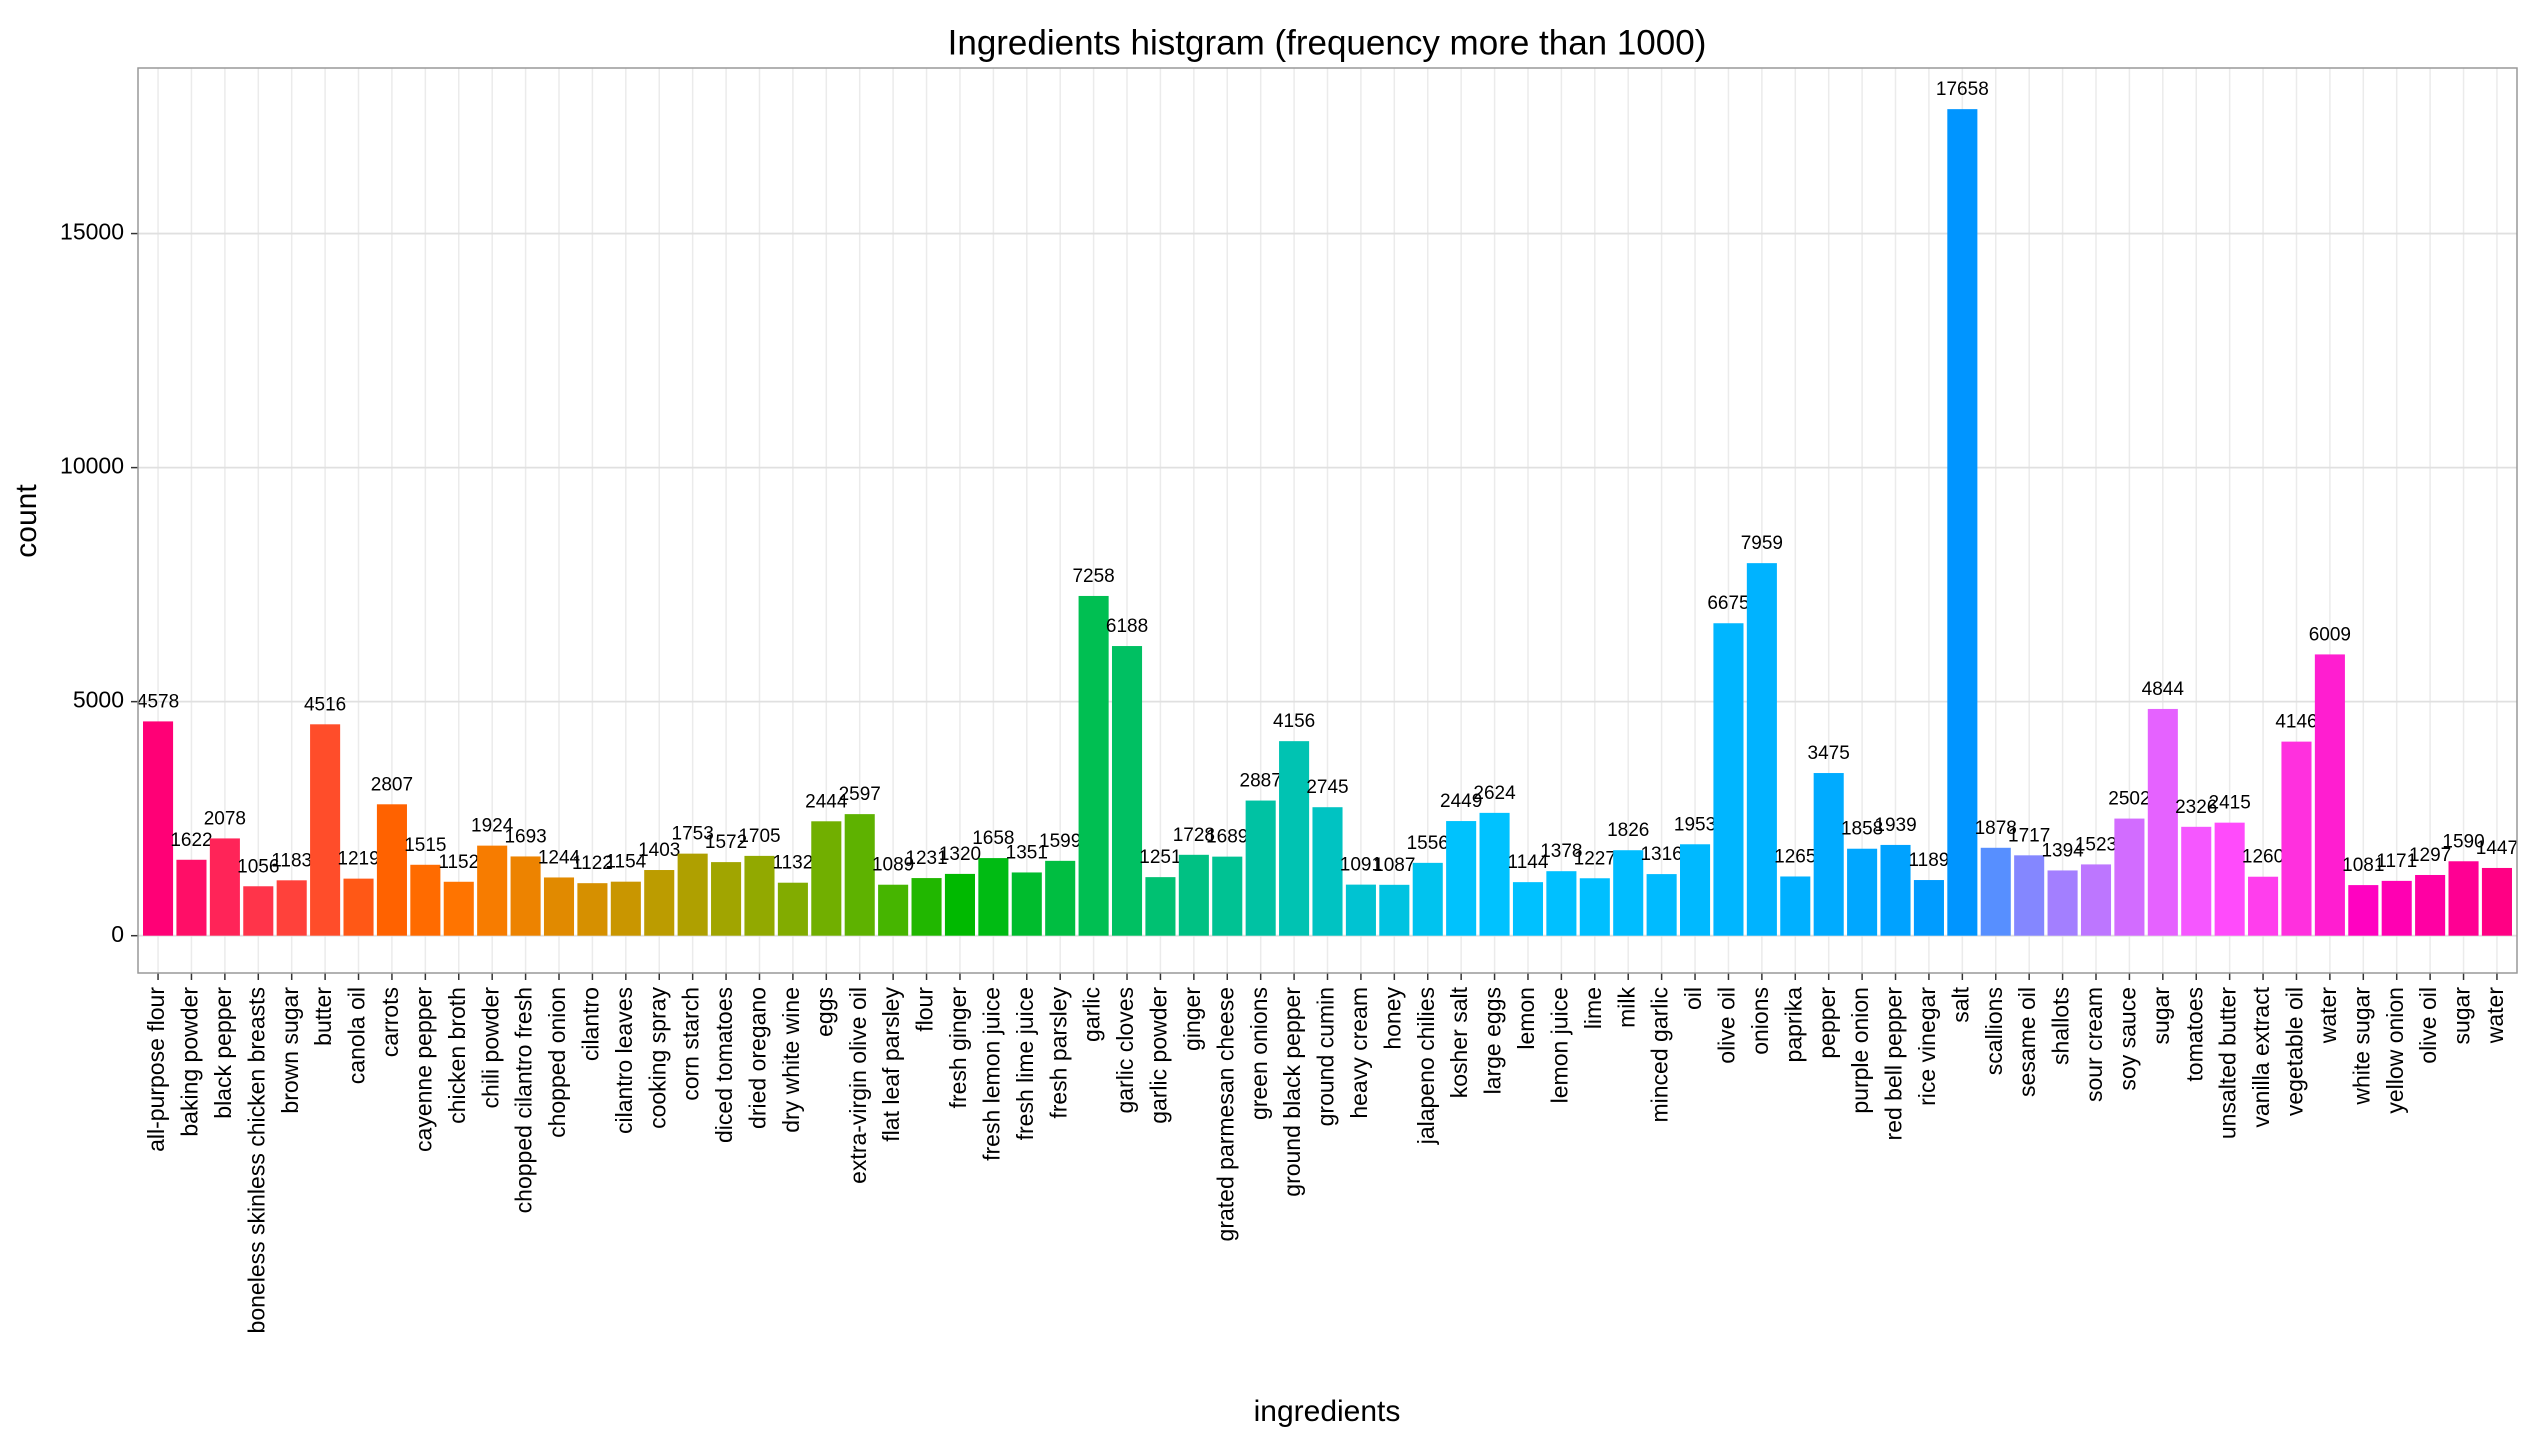 The width and height of the screenshot is (2530, 1434). Describe the element at coordinates (390, 1022) in the screenshot. I see `x-tick-label: carrots` at that location.